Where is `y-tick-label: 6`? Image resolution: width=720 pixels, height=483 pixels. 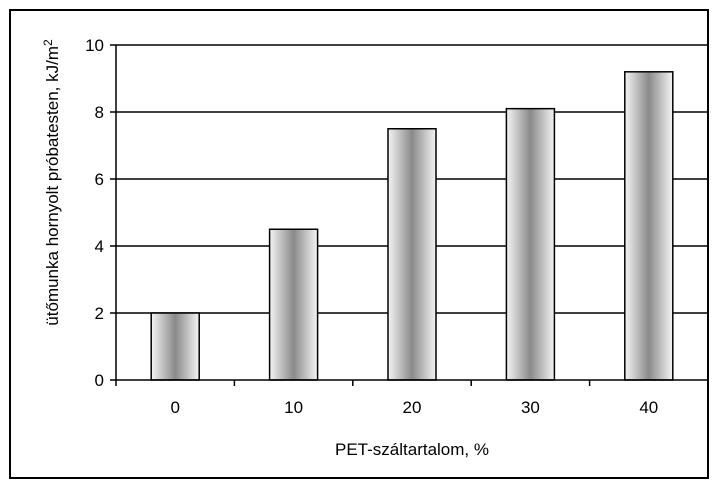
y-tick-label: 6 is located at coordinates (99, 179).